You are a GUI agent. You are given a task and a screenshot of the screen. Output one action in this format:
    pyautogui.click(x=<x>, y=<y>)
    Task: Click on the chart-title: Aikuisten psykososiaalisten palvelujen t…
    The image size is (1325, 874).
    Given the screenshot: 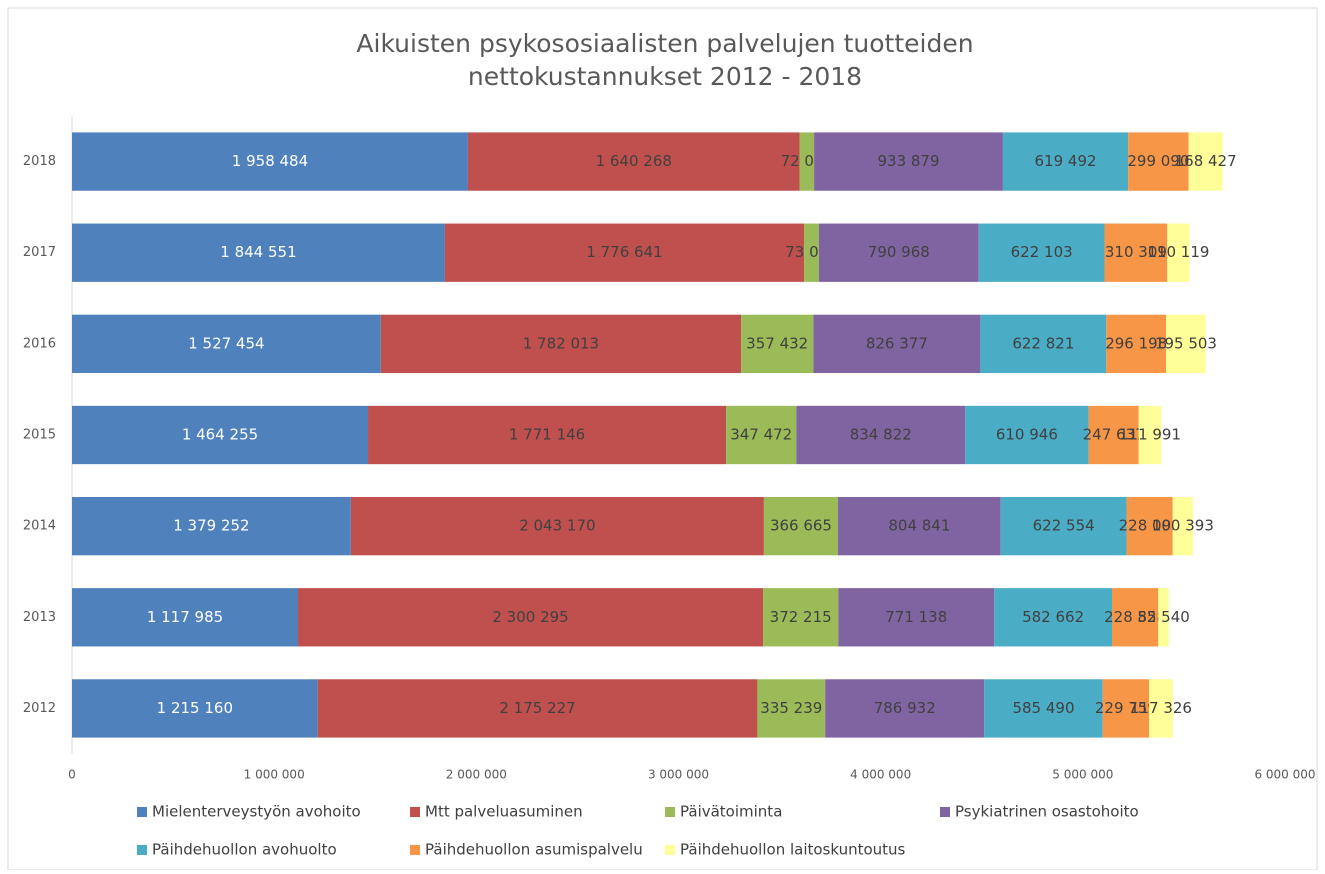 What is the action you would take?
    pyautogui.click(x=664, y=43)
    